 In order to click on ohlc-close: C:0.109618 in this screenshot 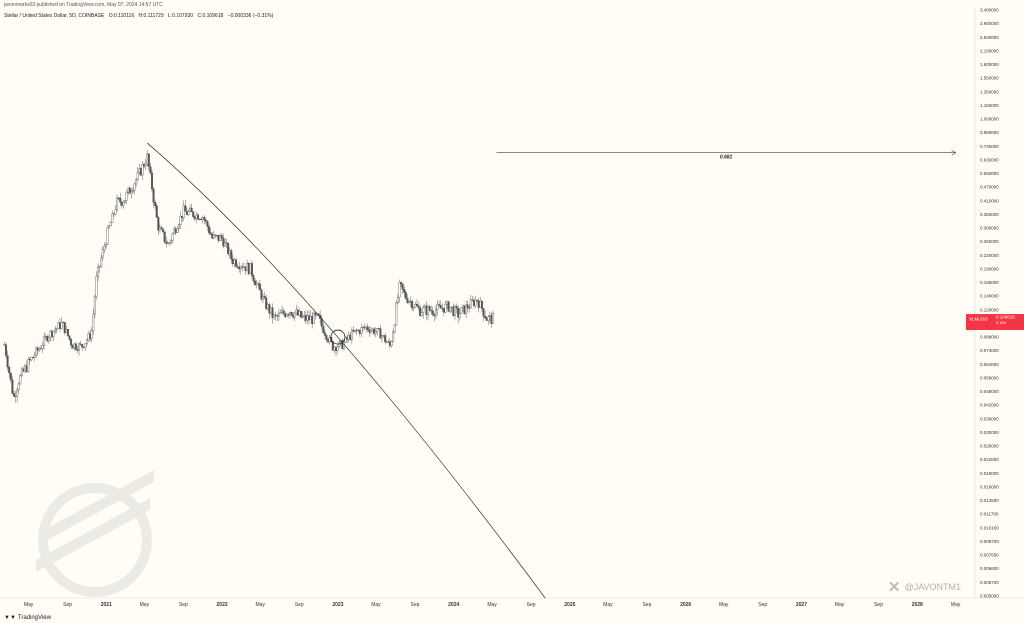, I will do `click(210, 16)`.